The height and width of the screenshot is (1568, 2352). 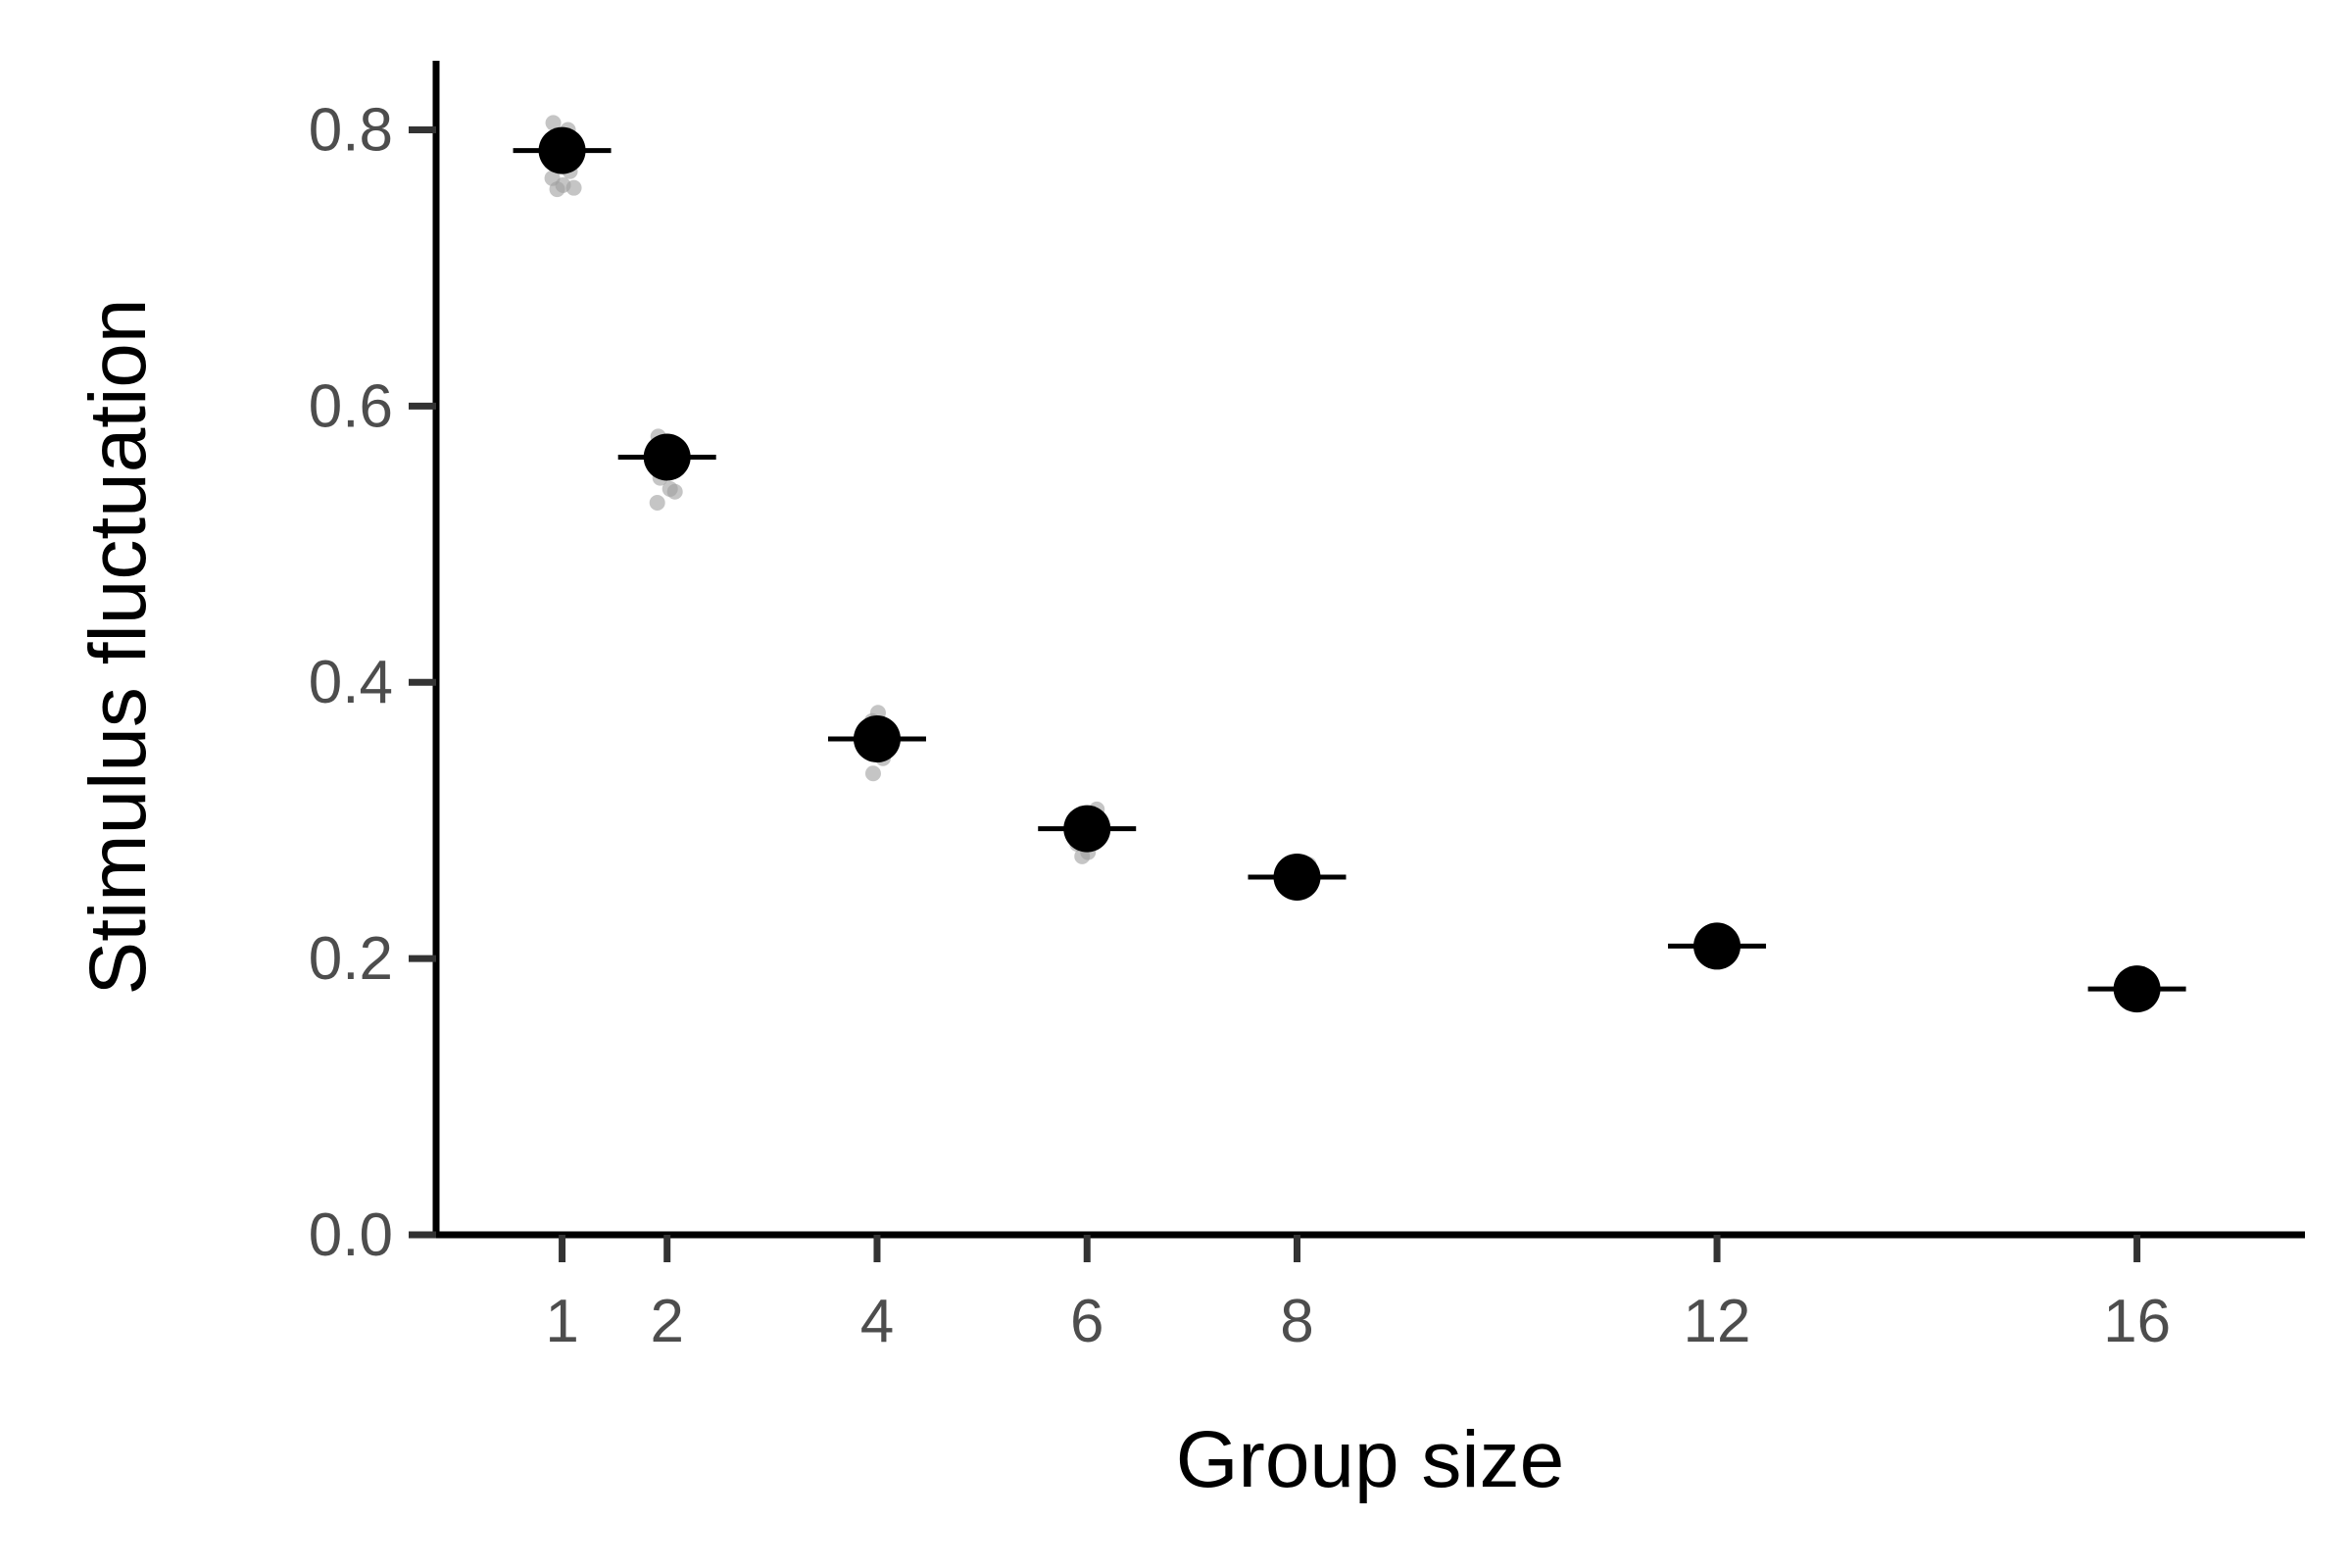 What do you see at coordinates (1717, 1321) in the screenshot?
I see `x-tick-label: 12` at bounding box center [1717, 1321].